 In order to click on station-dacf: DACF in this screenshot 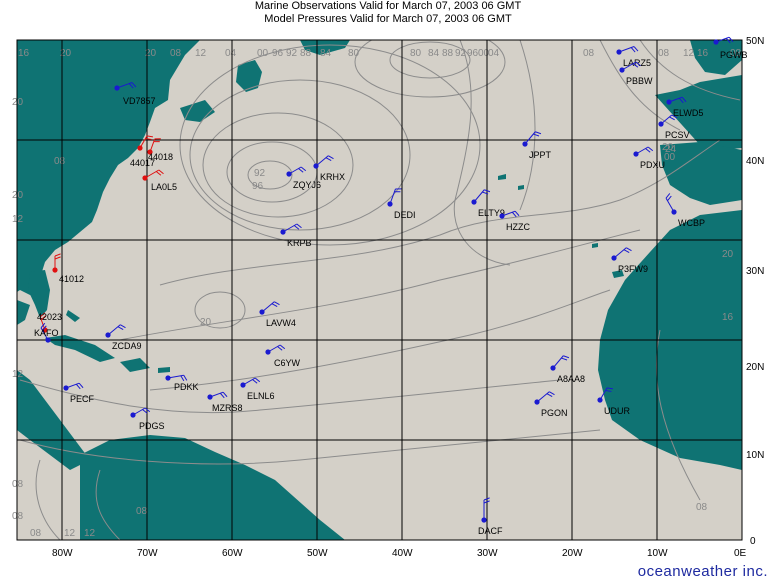, I will do `click(490, 516)`.